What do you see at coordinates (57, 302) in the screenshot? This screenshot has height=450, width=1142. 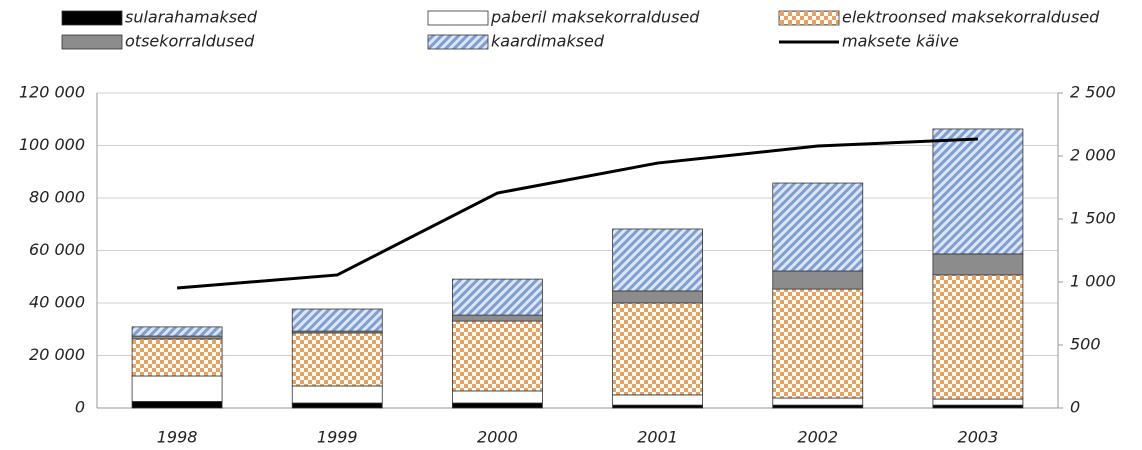 I see `y-tick-label: 40 000` at bounding box center [57, 302].